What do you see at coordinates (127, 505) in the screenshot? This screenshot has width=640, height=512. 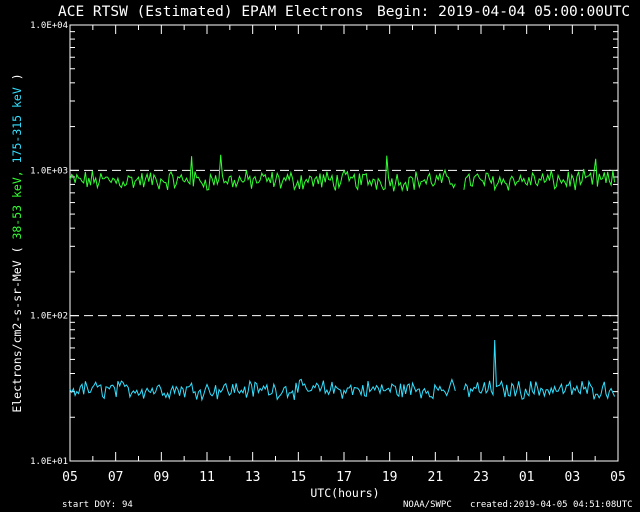 I see `start-doy-value: 94` at bounding box center [127, 505].